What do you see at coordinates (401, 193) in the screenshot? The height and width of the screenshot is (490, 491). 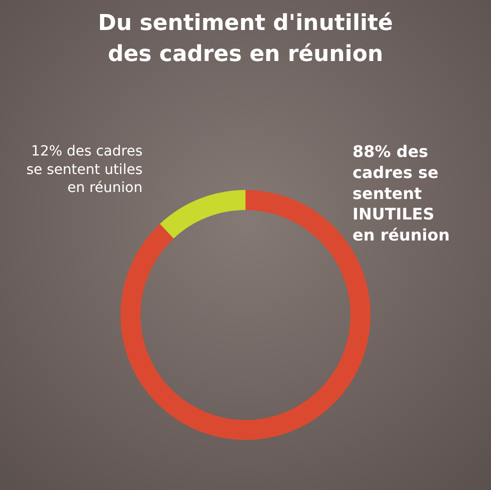 I see `slice-label: 88% des cadres se sentent INUTILES en réunion` at bounding box center [401, 193].